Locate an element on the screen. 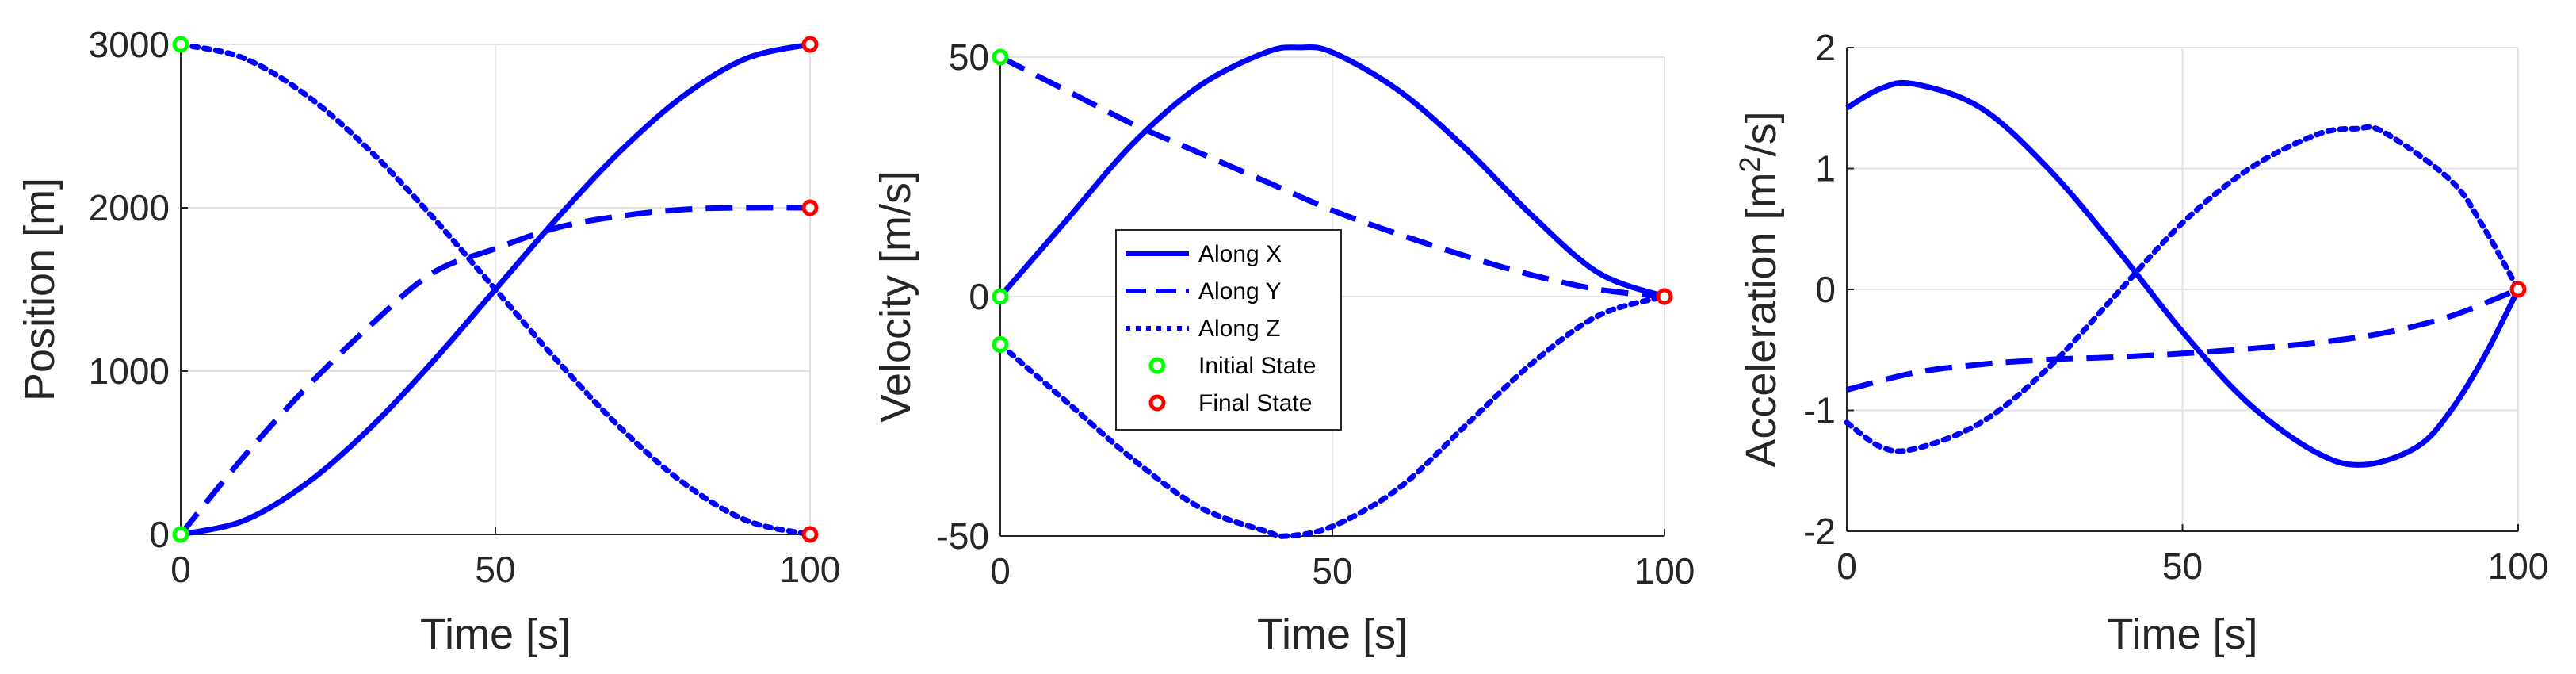 The height and width of the screenshot is (674, 2576). y-tick-label: 2000 is located at coordinates (129, 207).